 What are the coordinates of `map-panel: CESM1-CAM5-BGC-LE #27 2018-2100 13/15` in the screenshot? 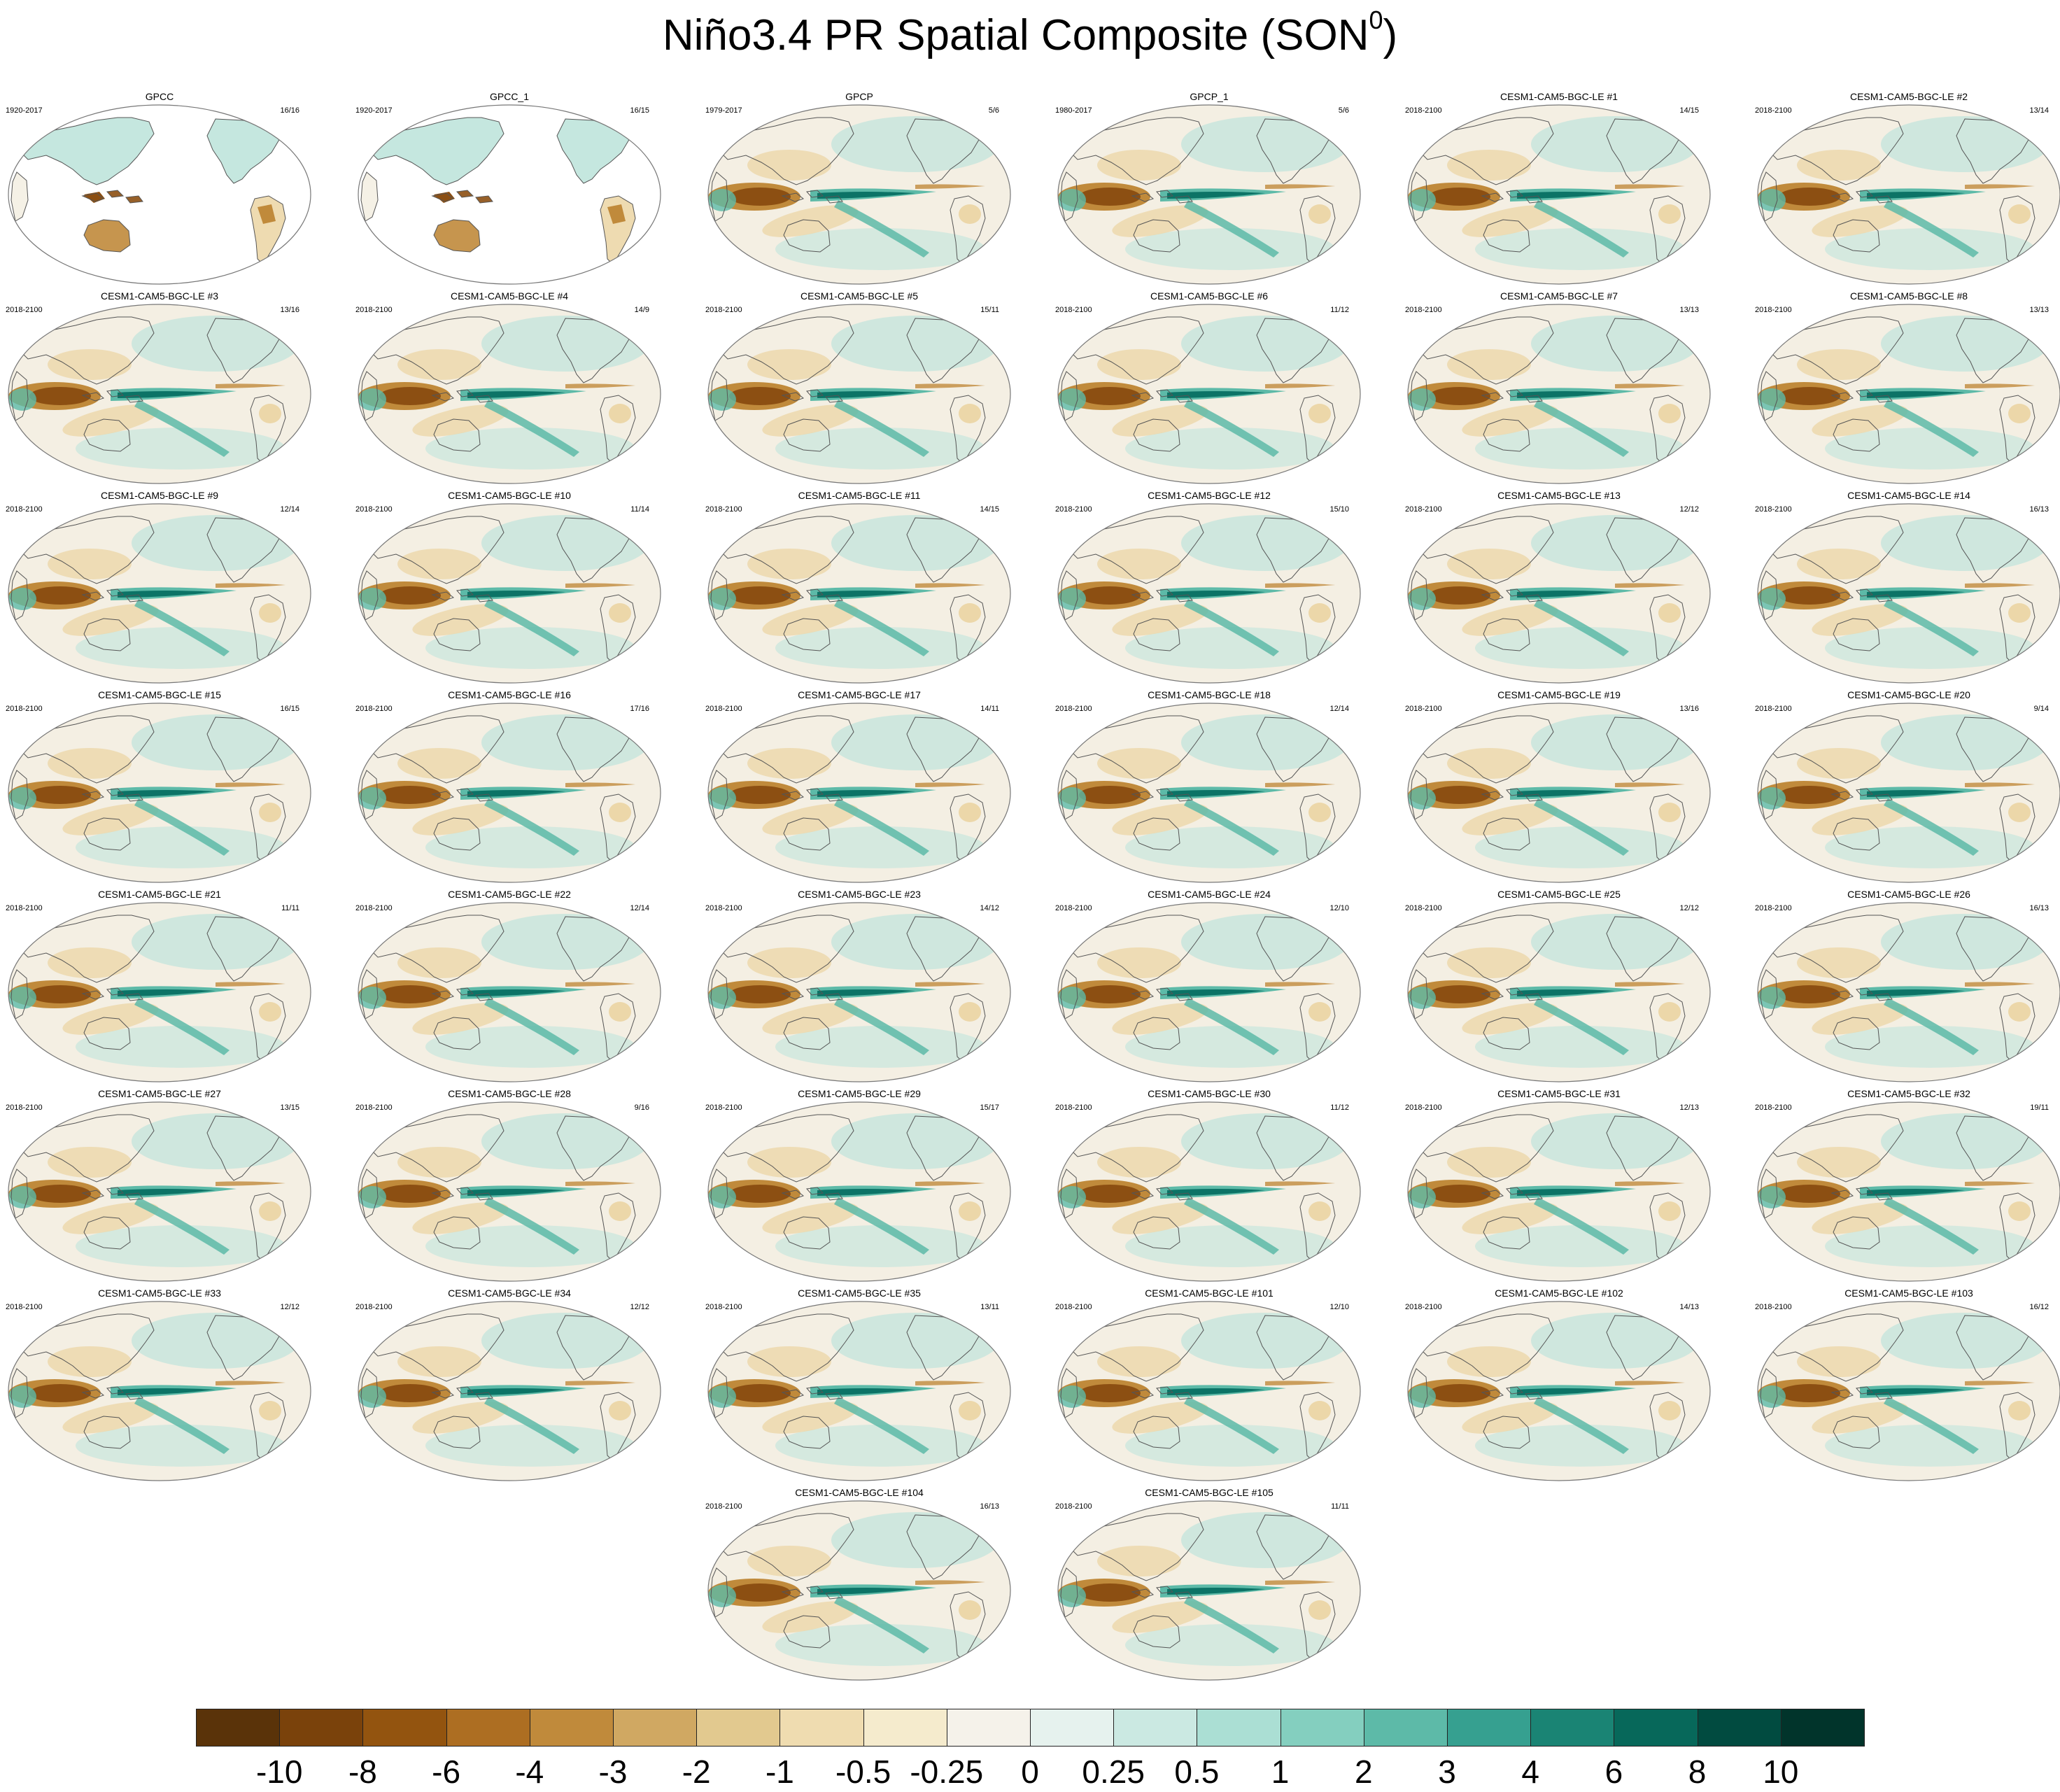 It's located at (159, 1186).